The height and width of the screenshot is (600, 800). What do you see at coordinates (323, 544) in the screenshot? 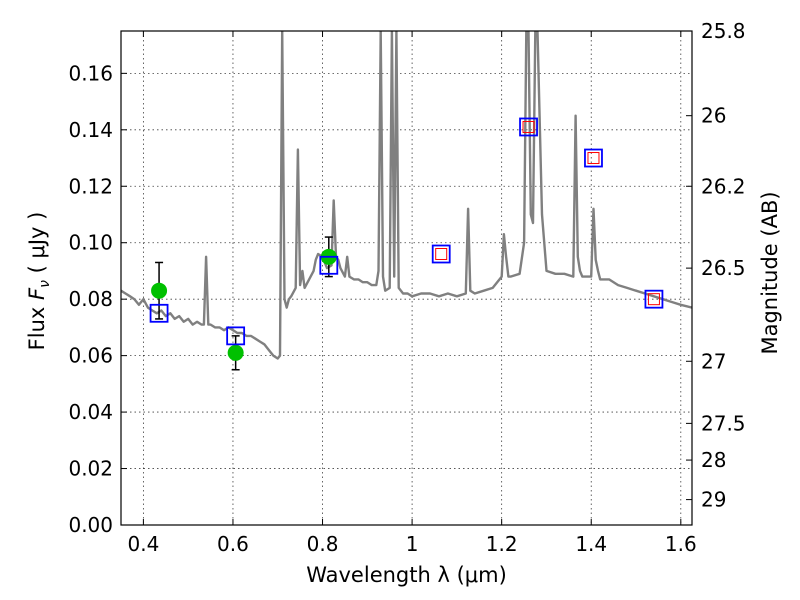
I see `x-tick-label-2: 0.8` at bounding box center [323, 544].